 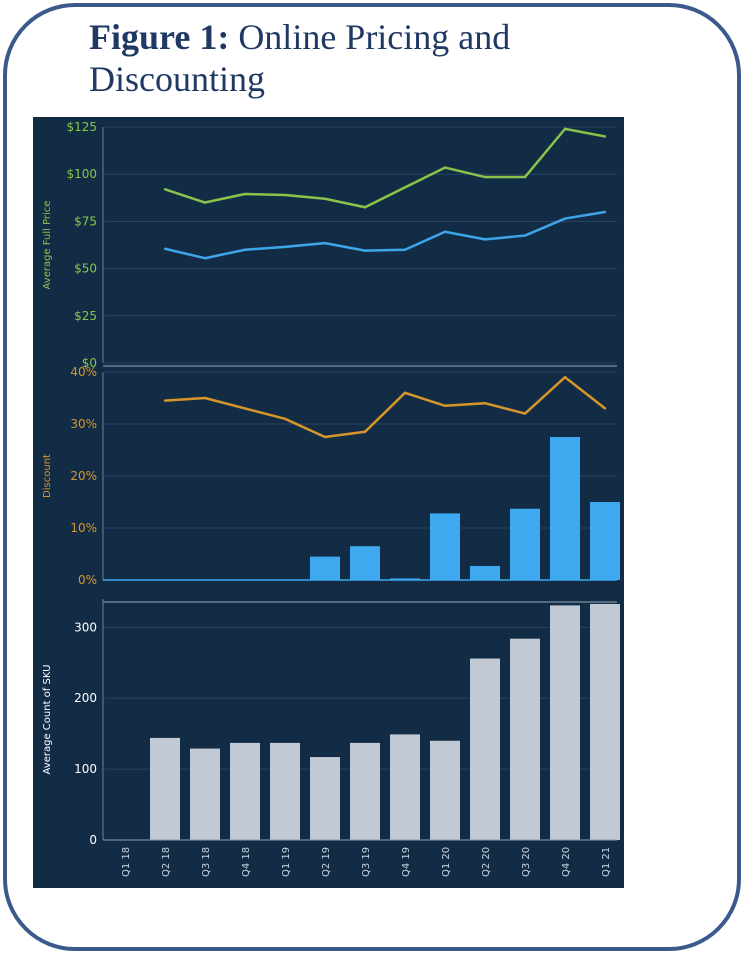 I want to click on x-tick-label: Q2 19, so click(x=326, y=862).